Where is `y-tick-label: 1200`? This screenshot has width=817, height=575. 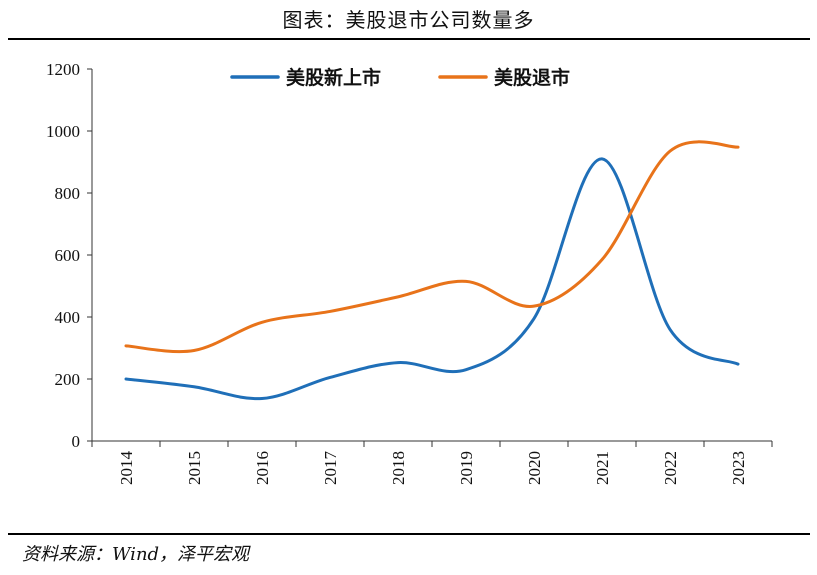 y-tick-label: 1200 is located at coordinates (63, 69).